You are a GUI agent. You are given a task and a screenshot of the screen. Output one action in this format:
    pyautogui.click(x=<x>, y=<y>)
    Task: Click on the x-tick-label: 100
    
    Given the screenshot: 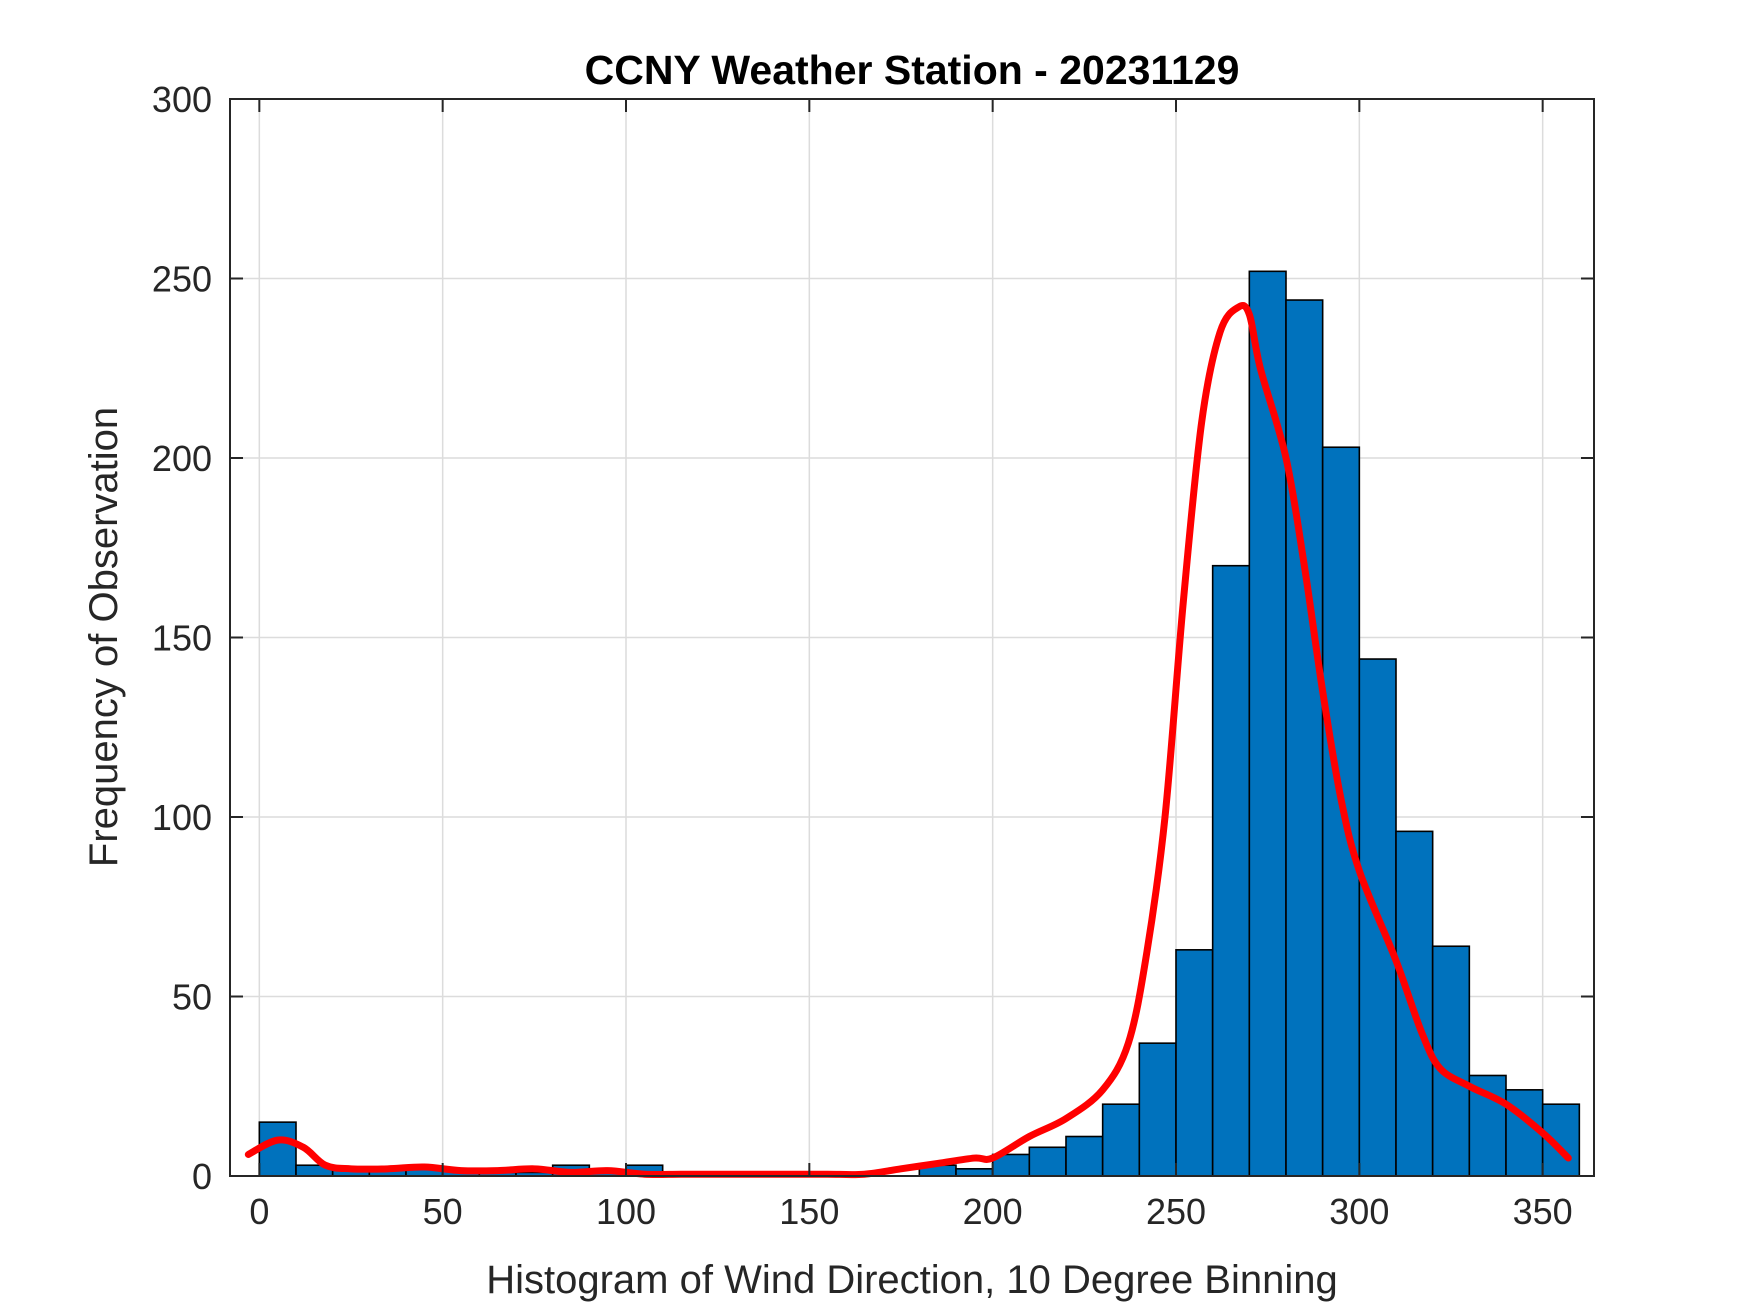 What is the action you would take?
    pyautogui.click(x=626, y=1211)
    